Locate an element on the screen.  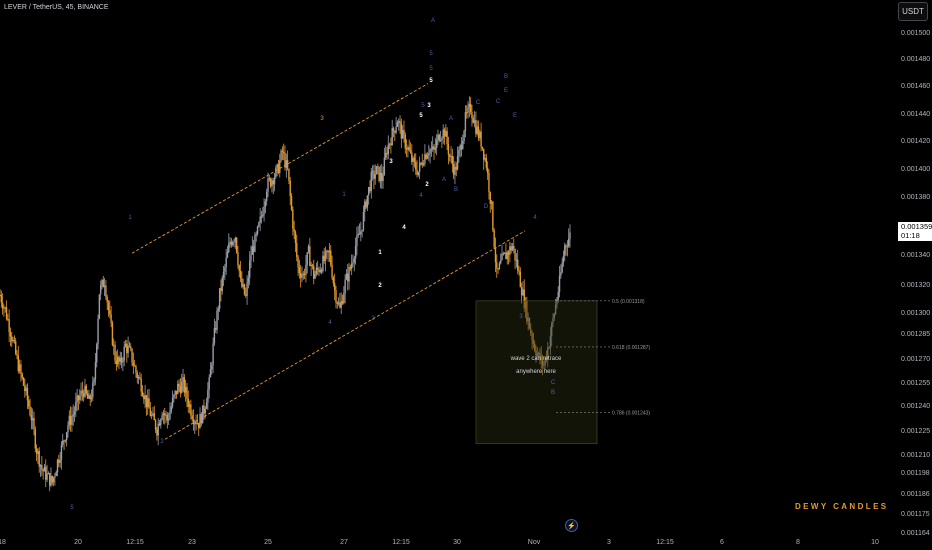
y-tick-label: 0.001186 is located at coordinates (915, 494).